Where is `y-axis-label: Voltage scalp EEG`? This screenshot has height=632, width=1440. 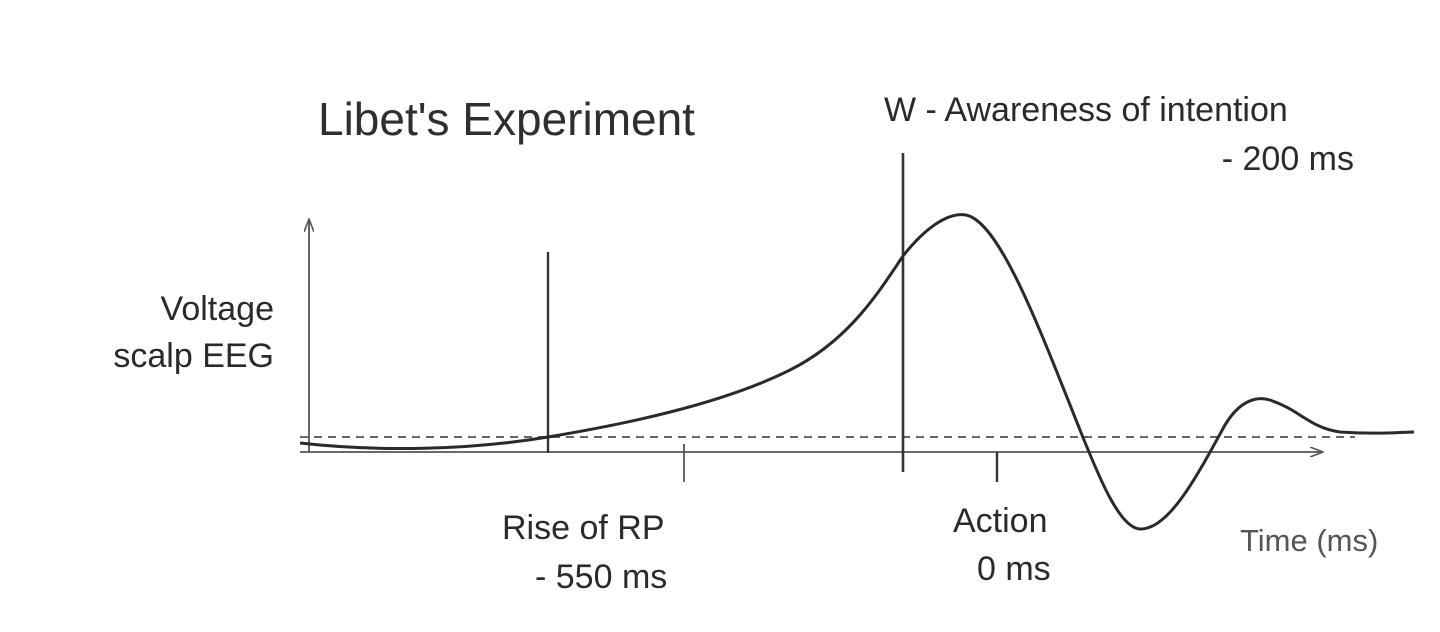
y-axis-label: Voltage scalp EEG is located at coordinates (193, 333).